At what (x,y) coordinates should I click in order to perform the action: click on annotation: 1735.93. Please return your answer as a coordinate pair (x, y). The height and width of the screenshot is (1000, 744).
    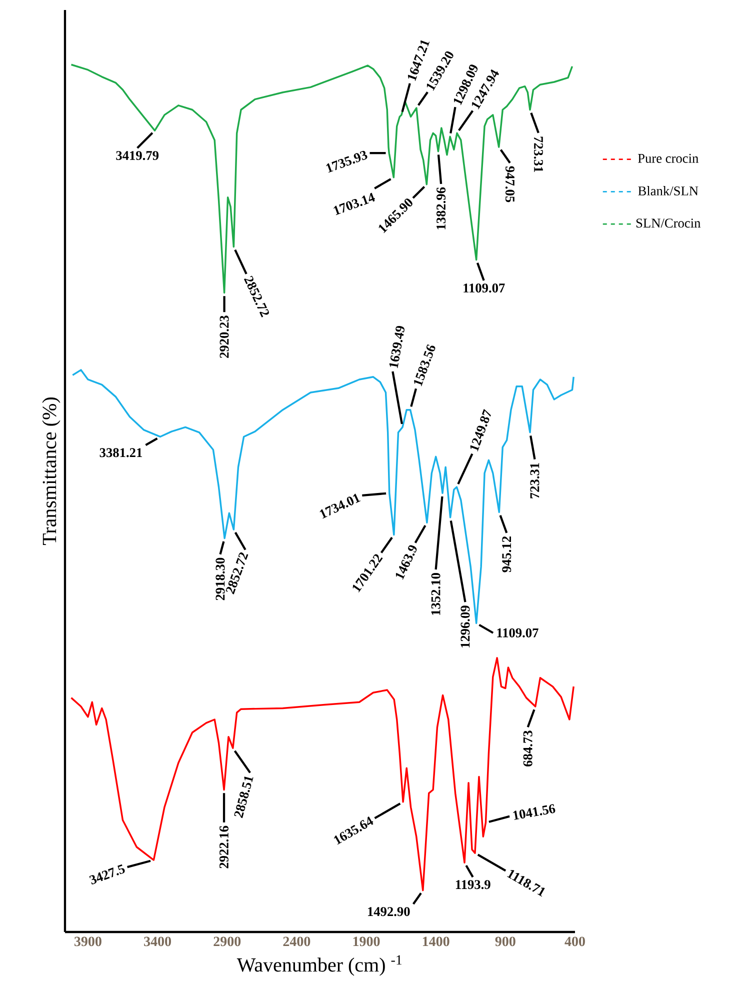
    Looking at the image, I should click on (347, 161).